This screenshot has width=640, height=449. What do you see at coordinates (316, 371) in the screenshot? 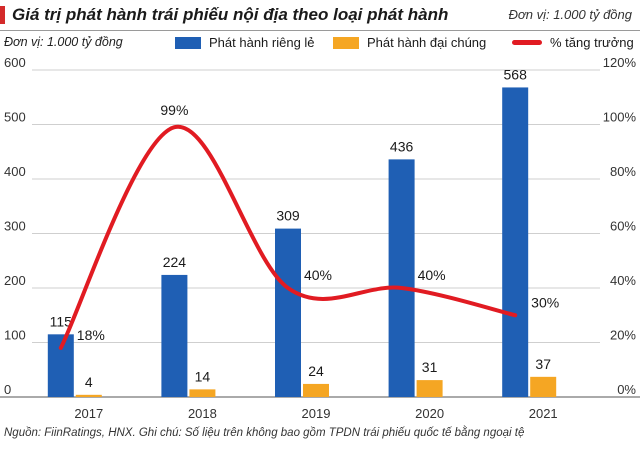
I see `bar-public-label: 24` at bounding box center [316, 371].